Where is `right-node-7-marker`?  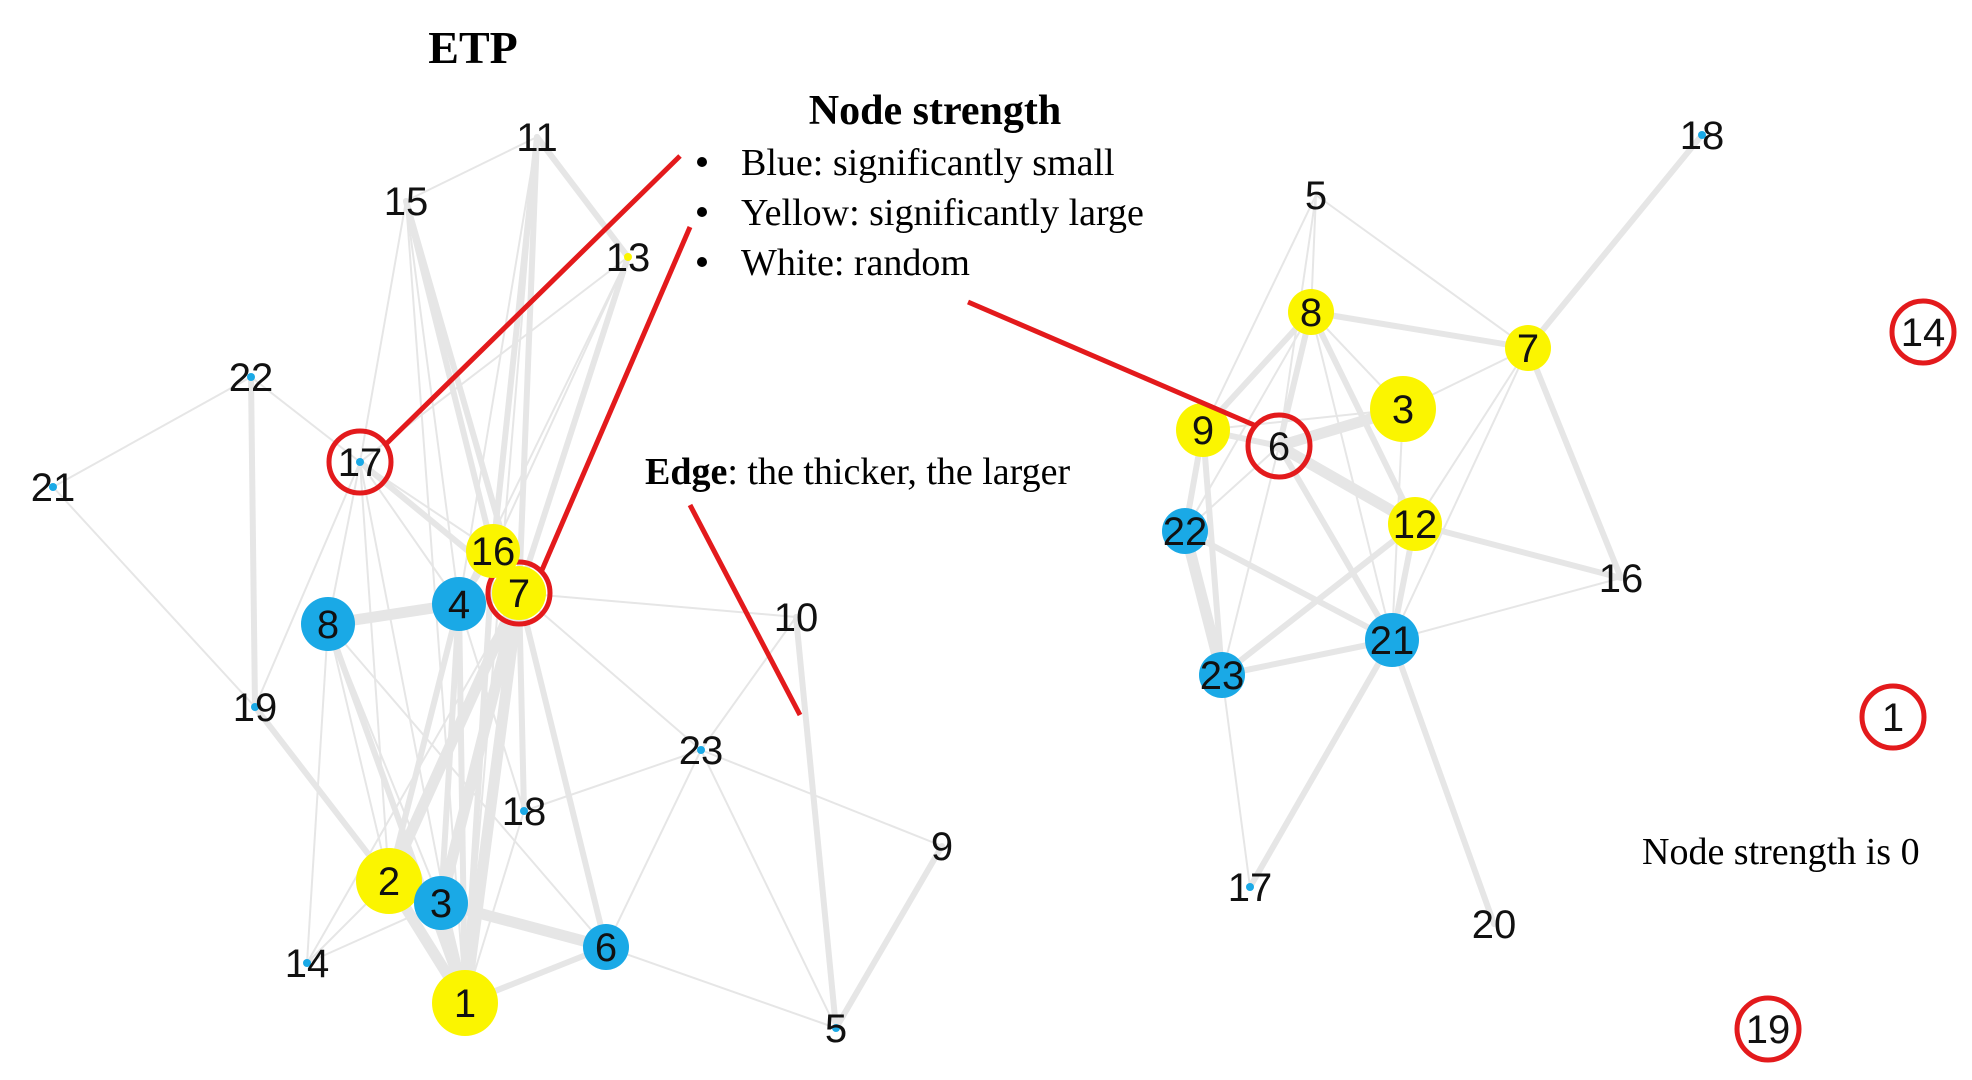
right-node-7-marker is located at coordinates (1528, 348).